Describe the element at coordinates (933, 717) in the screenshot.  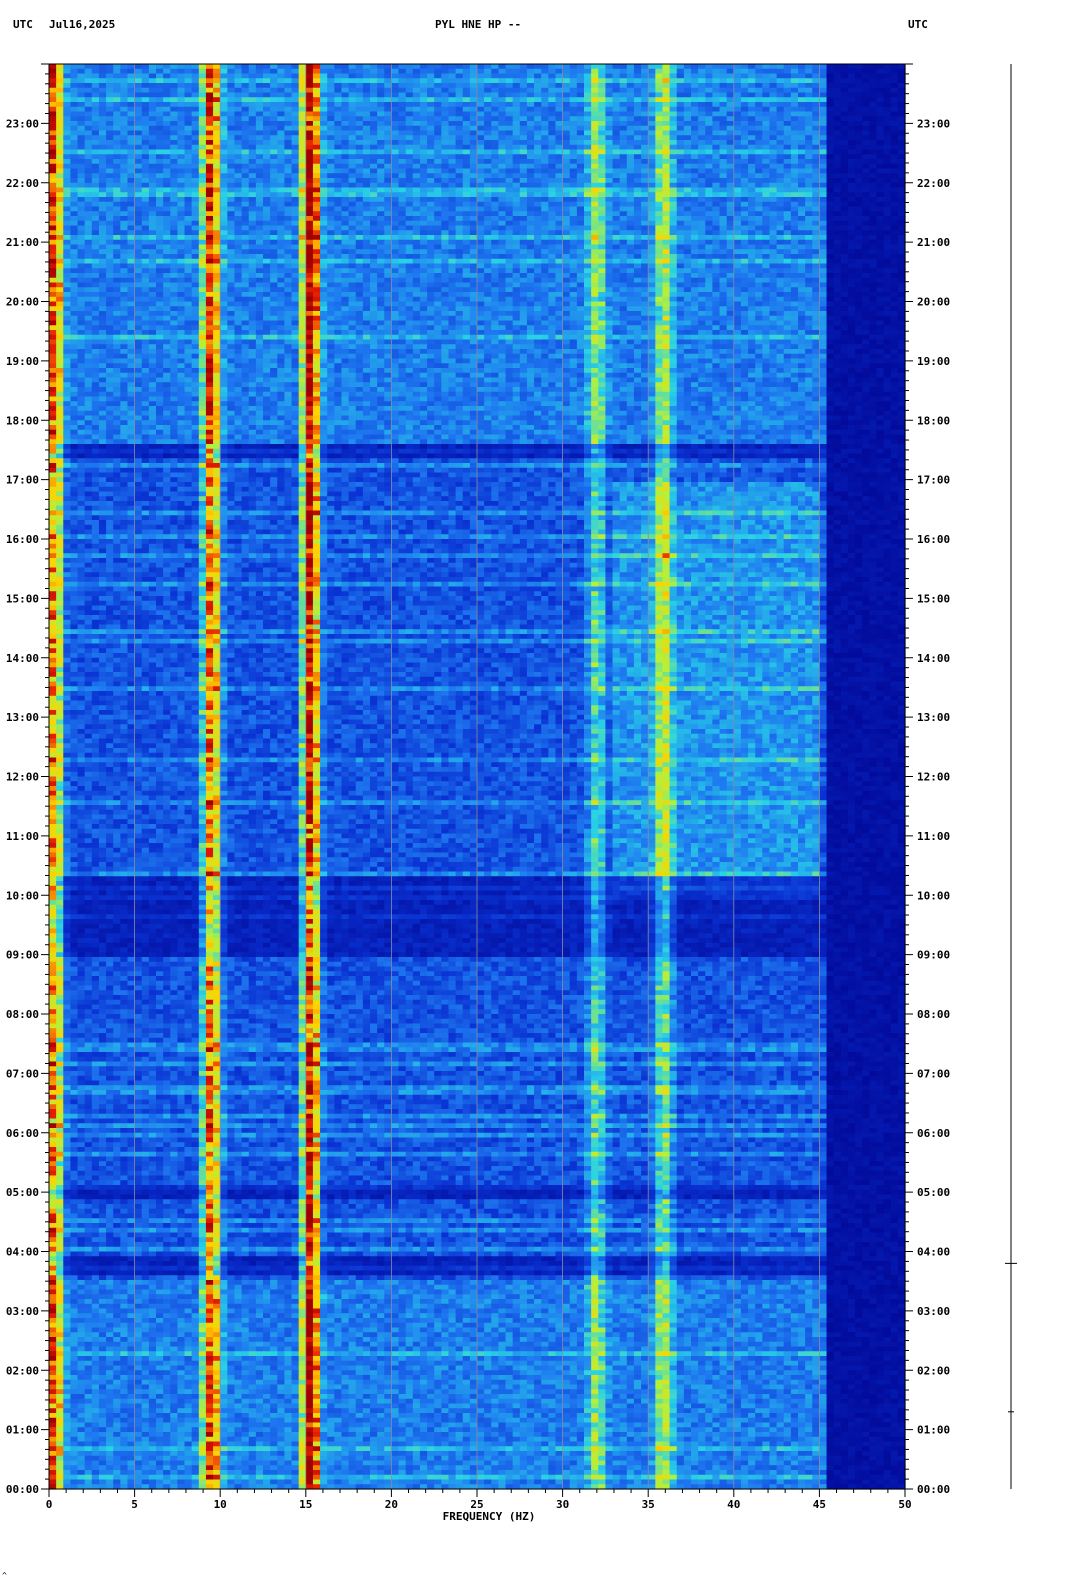
I see `y-tick-label-right: 13:00` at that location.